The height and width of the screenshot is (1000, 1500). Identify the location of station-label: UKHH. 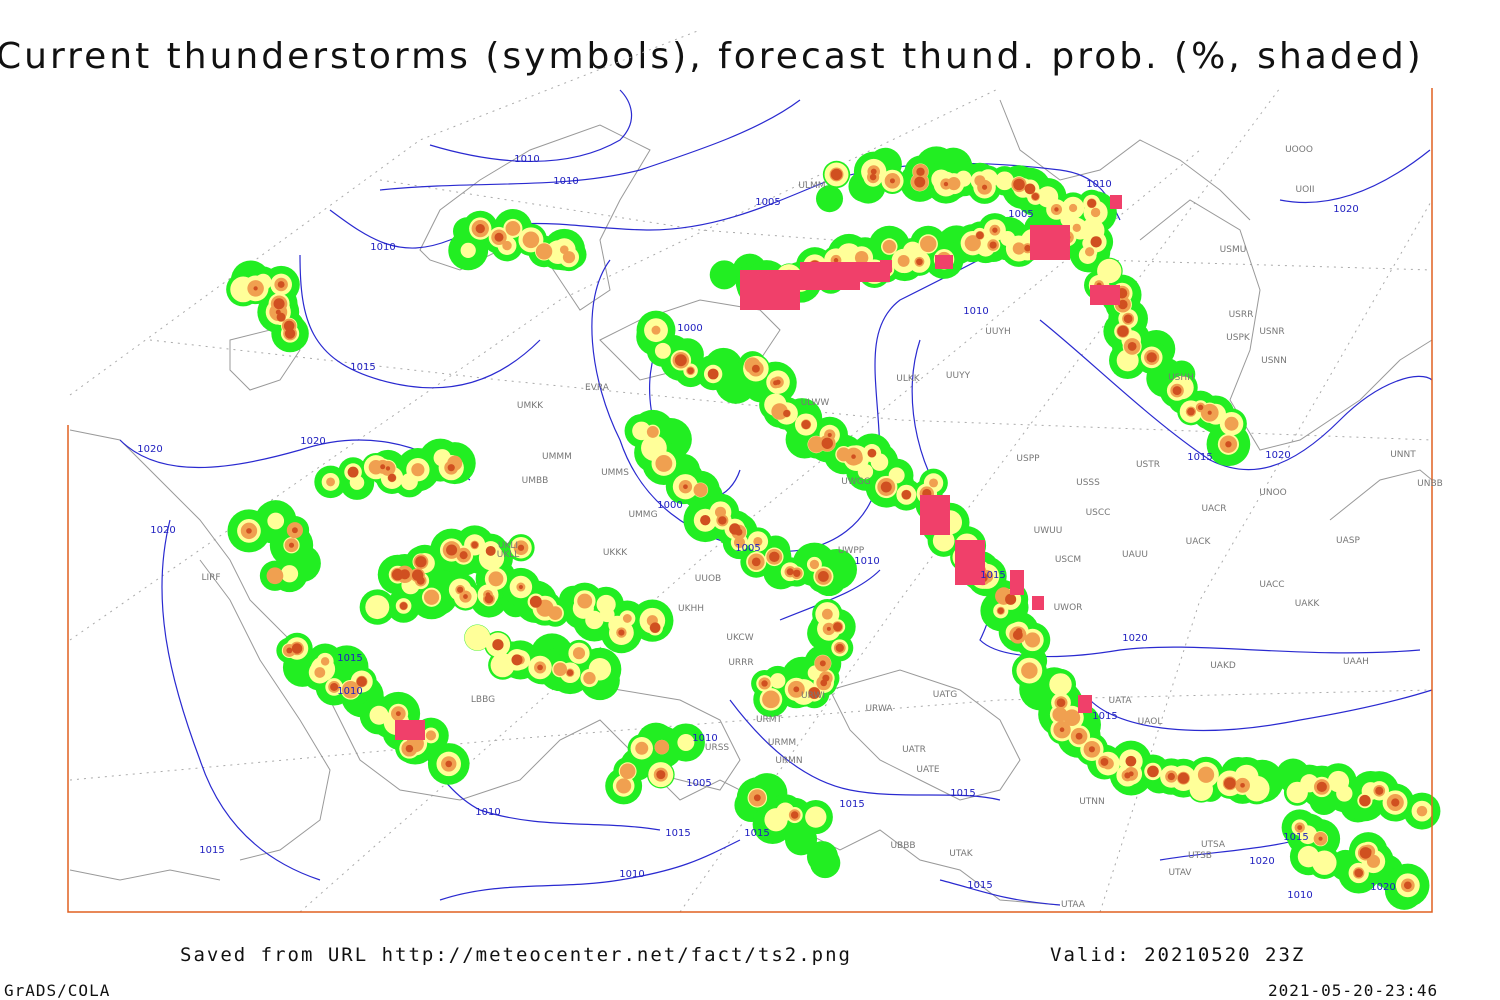
(691, 609).